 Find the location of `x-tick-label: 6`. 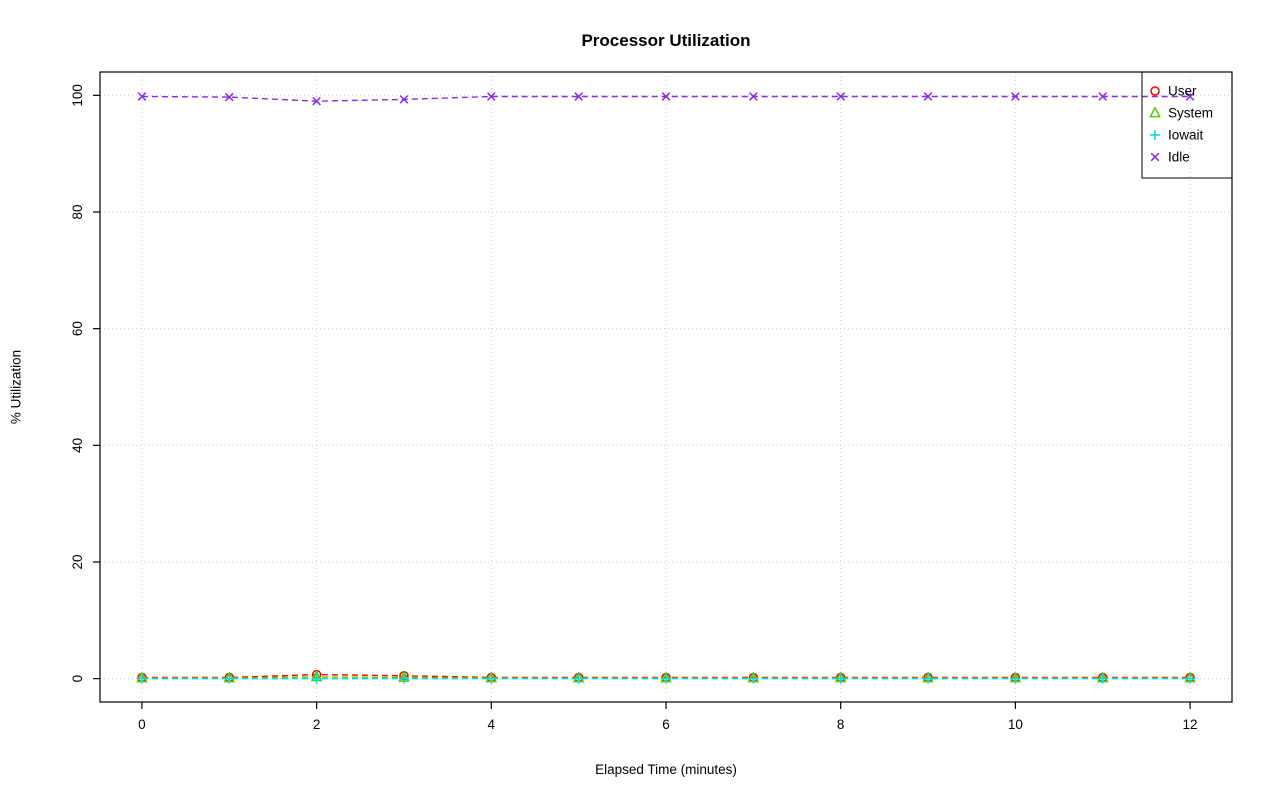

x-tick-label: 6 is located at coordinates (666, 724).